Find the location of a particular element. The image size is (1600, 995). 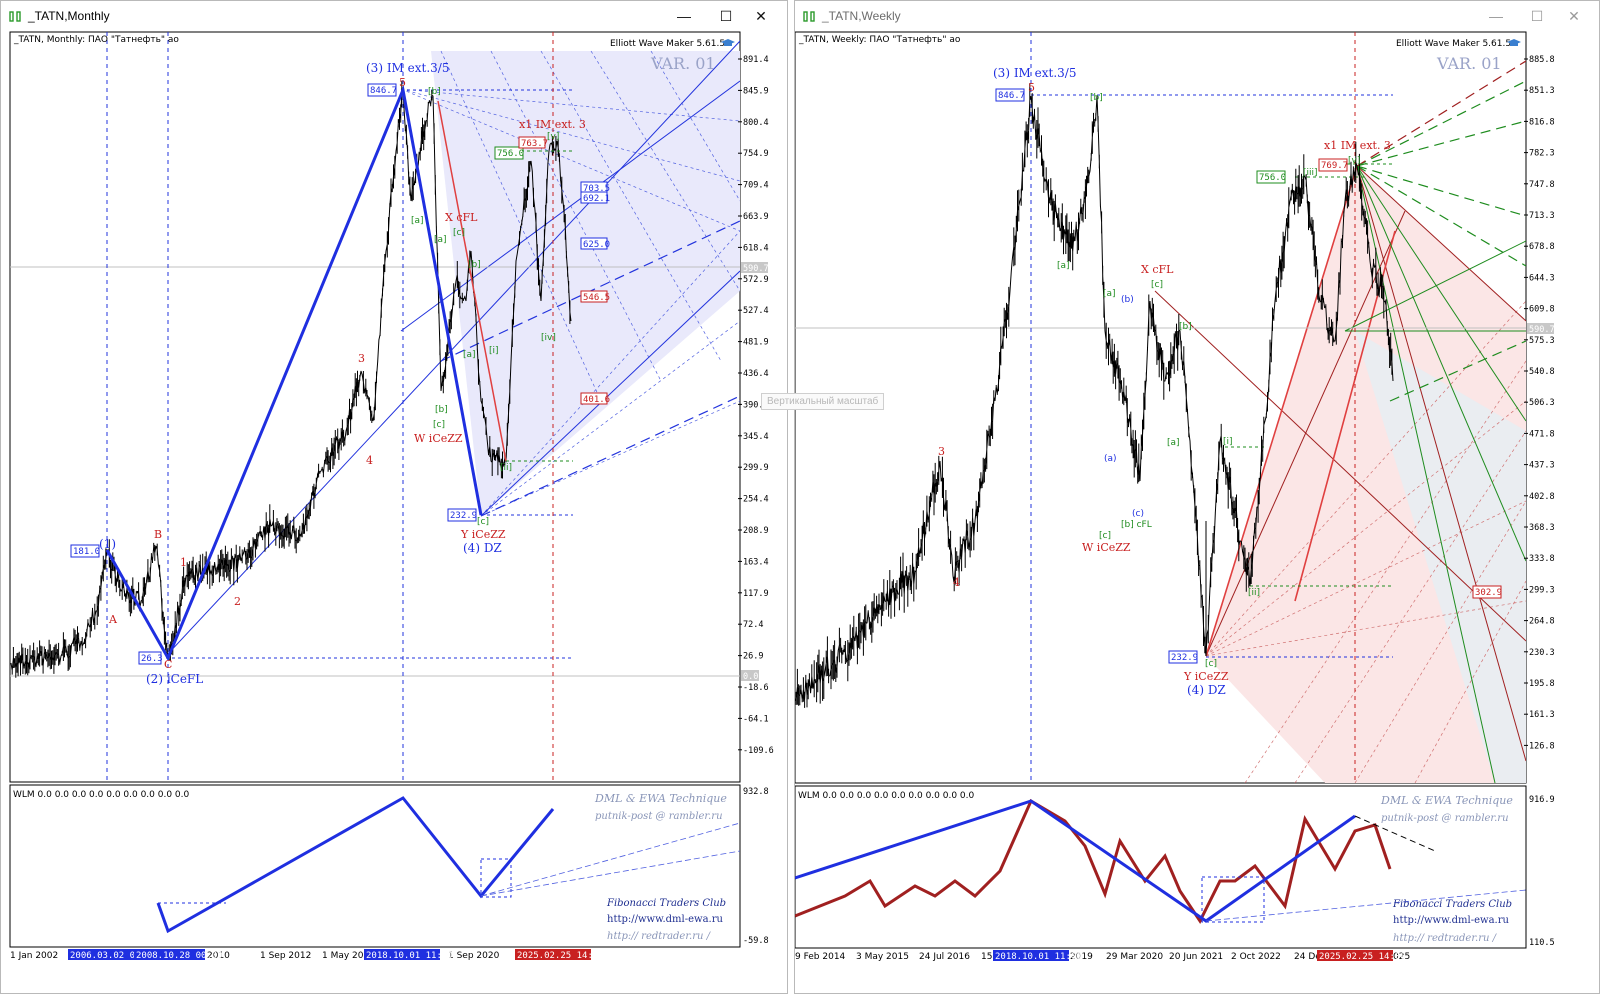

axis-tick-label: 72.4 is located at coordinates (753, 625).